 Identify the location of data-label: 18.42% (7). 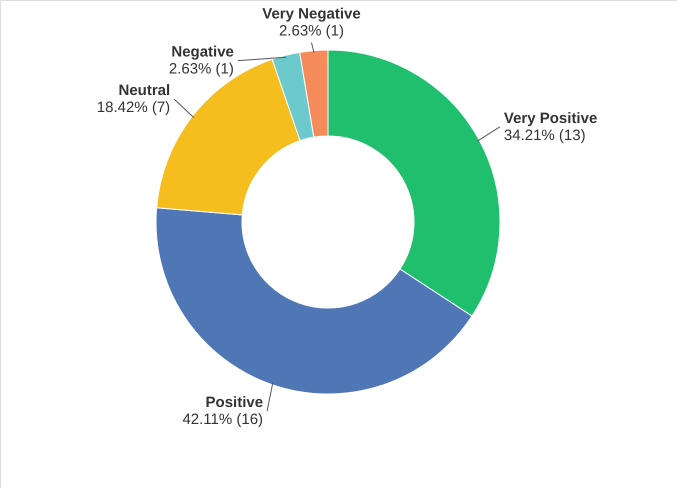
(133, 107).